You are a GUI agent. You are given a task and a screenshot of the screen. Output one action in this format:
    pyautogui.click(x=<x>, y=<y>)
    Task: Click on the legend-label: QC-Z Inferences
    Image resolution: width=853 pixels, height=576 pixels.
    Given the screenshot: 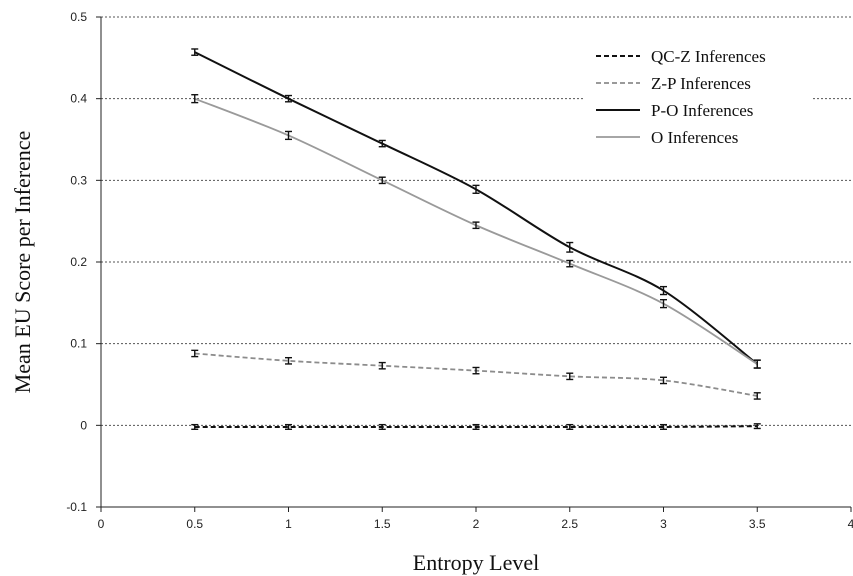 What is the action you would take?
    pyautogui.click(x=708, y=56)
    